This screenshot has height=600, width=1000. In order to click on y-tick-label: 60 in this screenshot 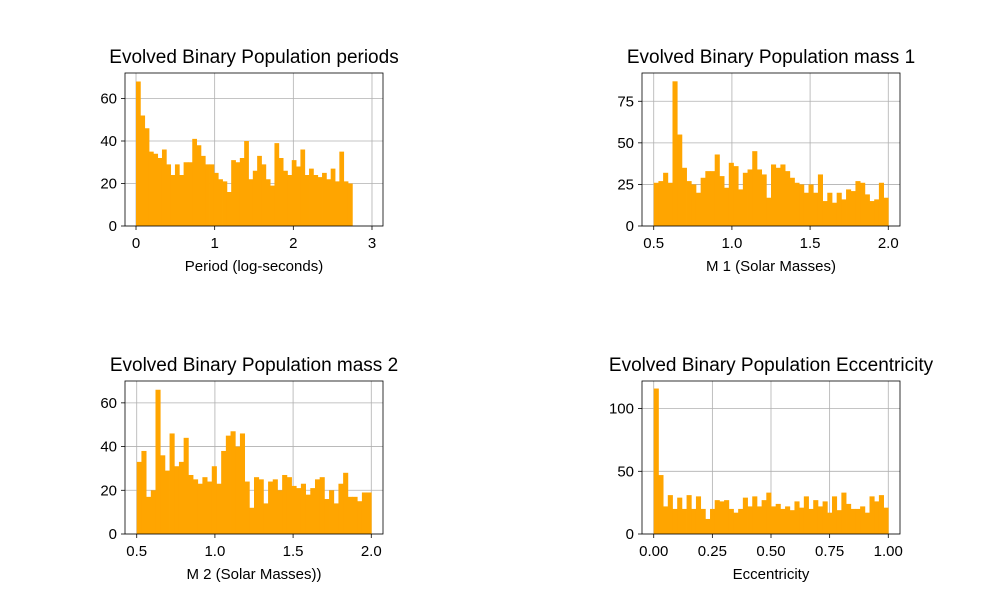, I will do `click(108, 403)`.